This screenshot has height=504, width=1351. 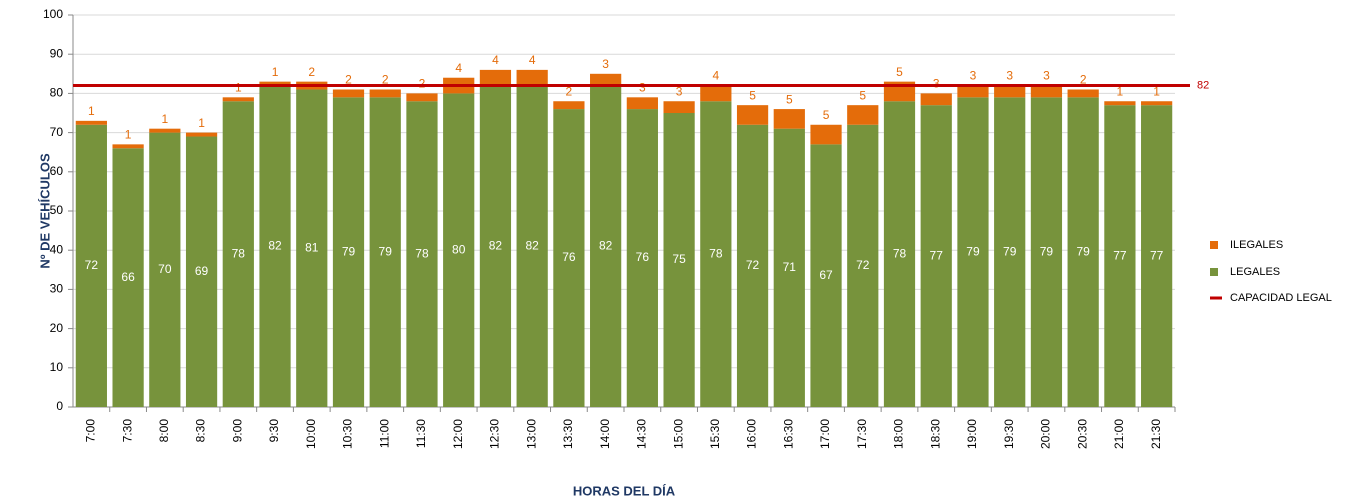 What do you see at coordinates (311, 434) in the screenshot?
I see `x-tick-label: 10:00` at bounding box center [311, 434].